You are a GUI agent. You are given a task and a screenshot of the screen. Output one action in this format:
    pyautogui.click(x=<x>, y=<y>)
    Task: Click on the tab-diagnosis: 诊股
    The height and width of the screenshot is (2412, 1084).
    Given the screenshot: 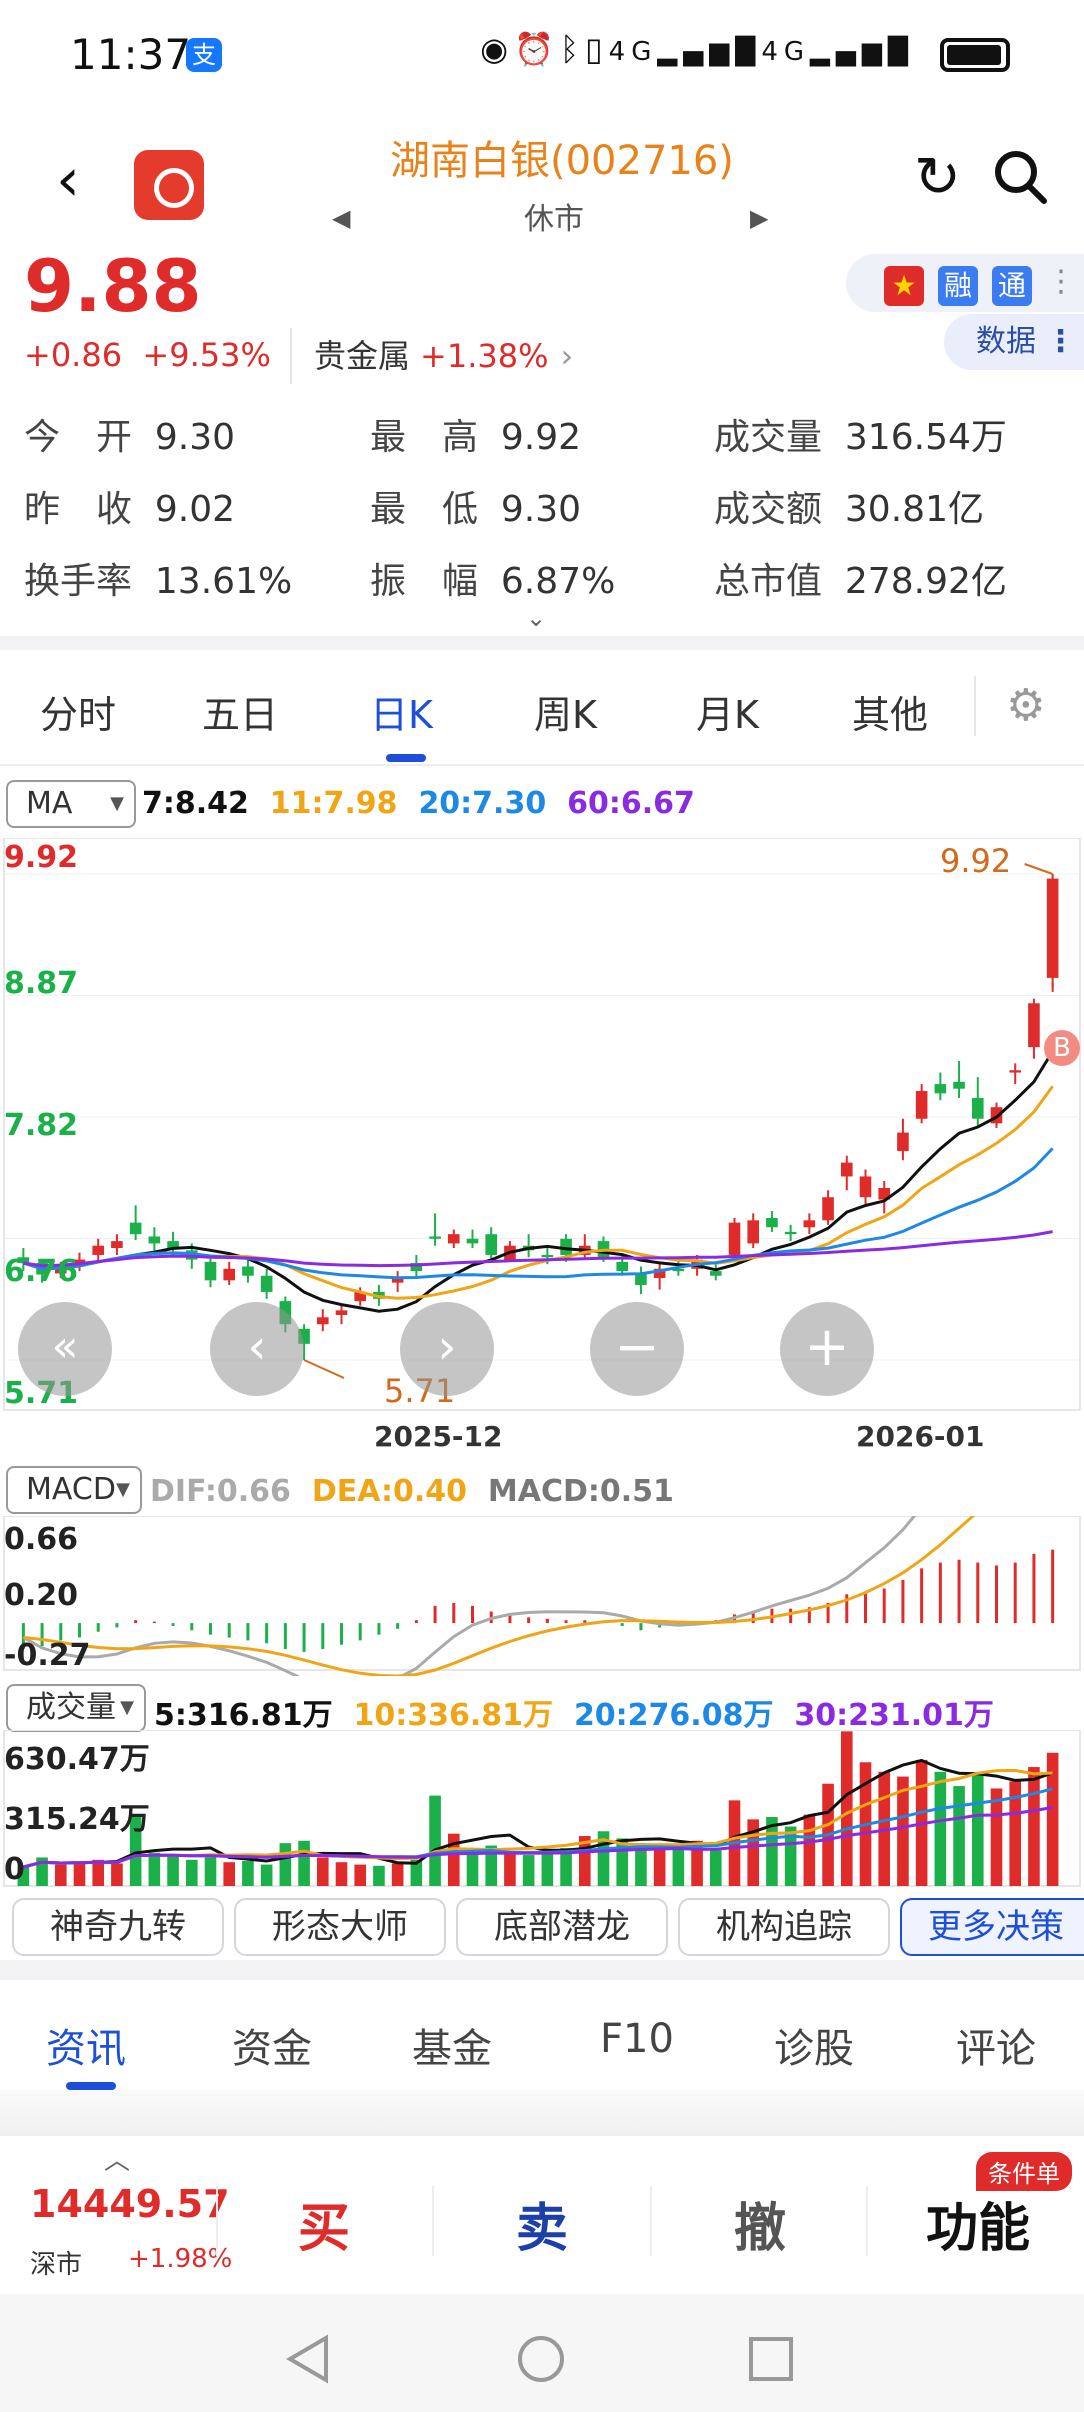 What is the action you would take?
    pyautogui.click(x=814, y=2049)
    